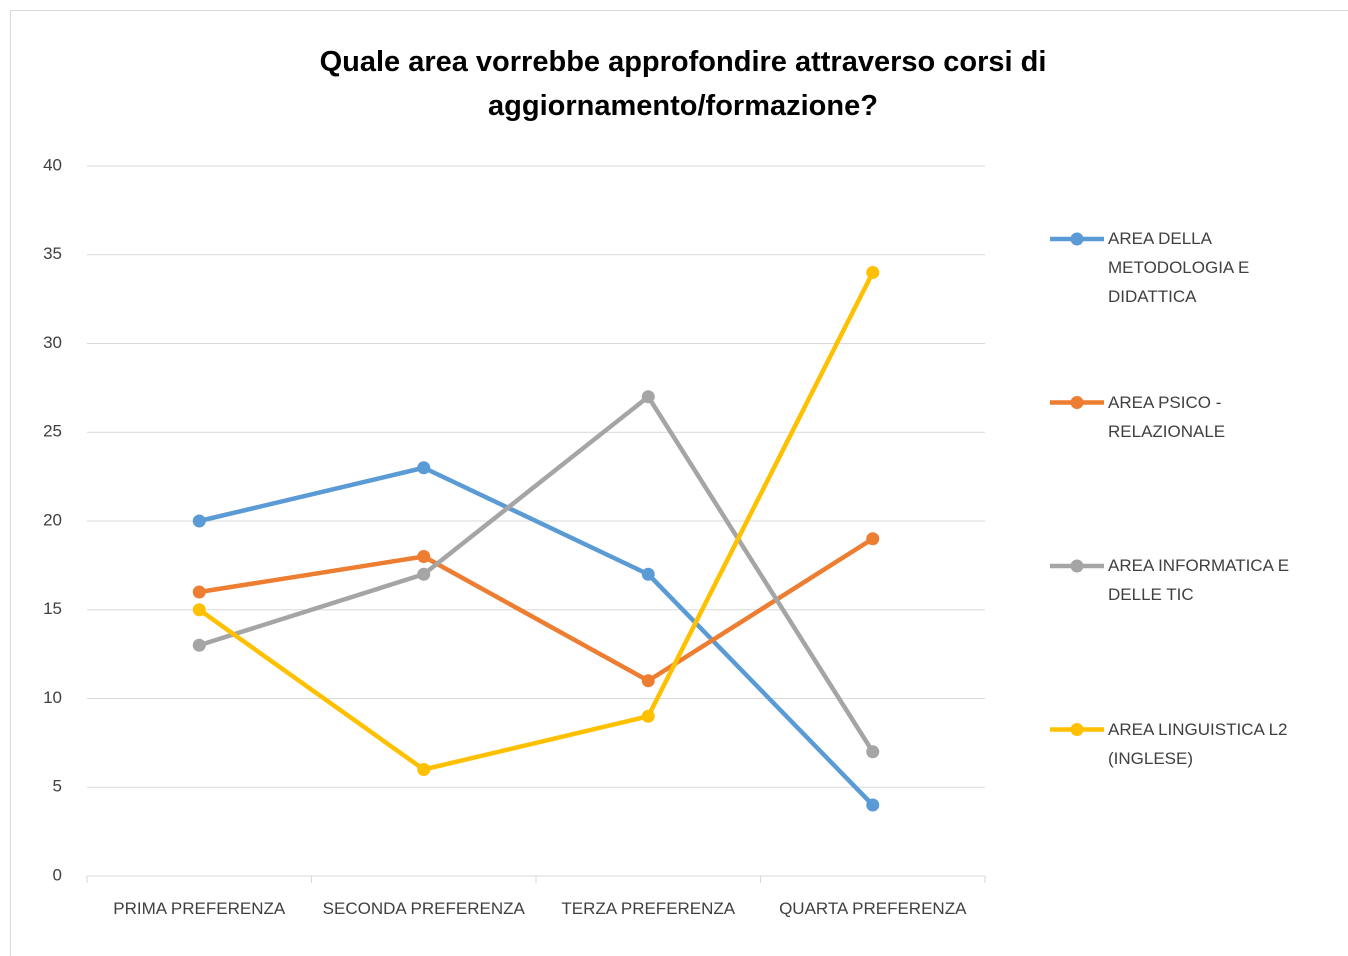 The image size is (1348, 956). What do you see at coordinates (648, 908) in the screenshot?
I see `x-tick-label: TERZA PREFERENZA` at bounding box center [648, 908].